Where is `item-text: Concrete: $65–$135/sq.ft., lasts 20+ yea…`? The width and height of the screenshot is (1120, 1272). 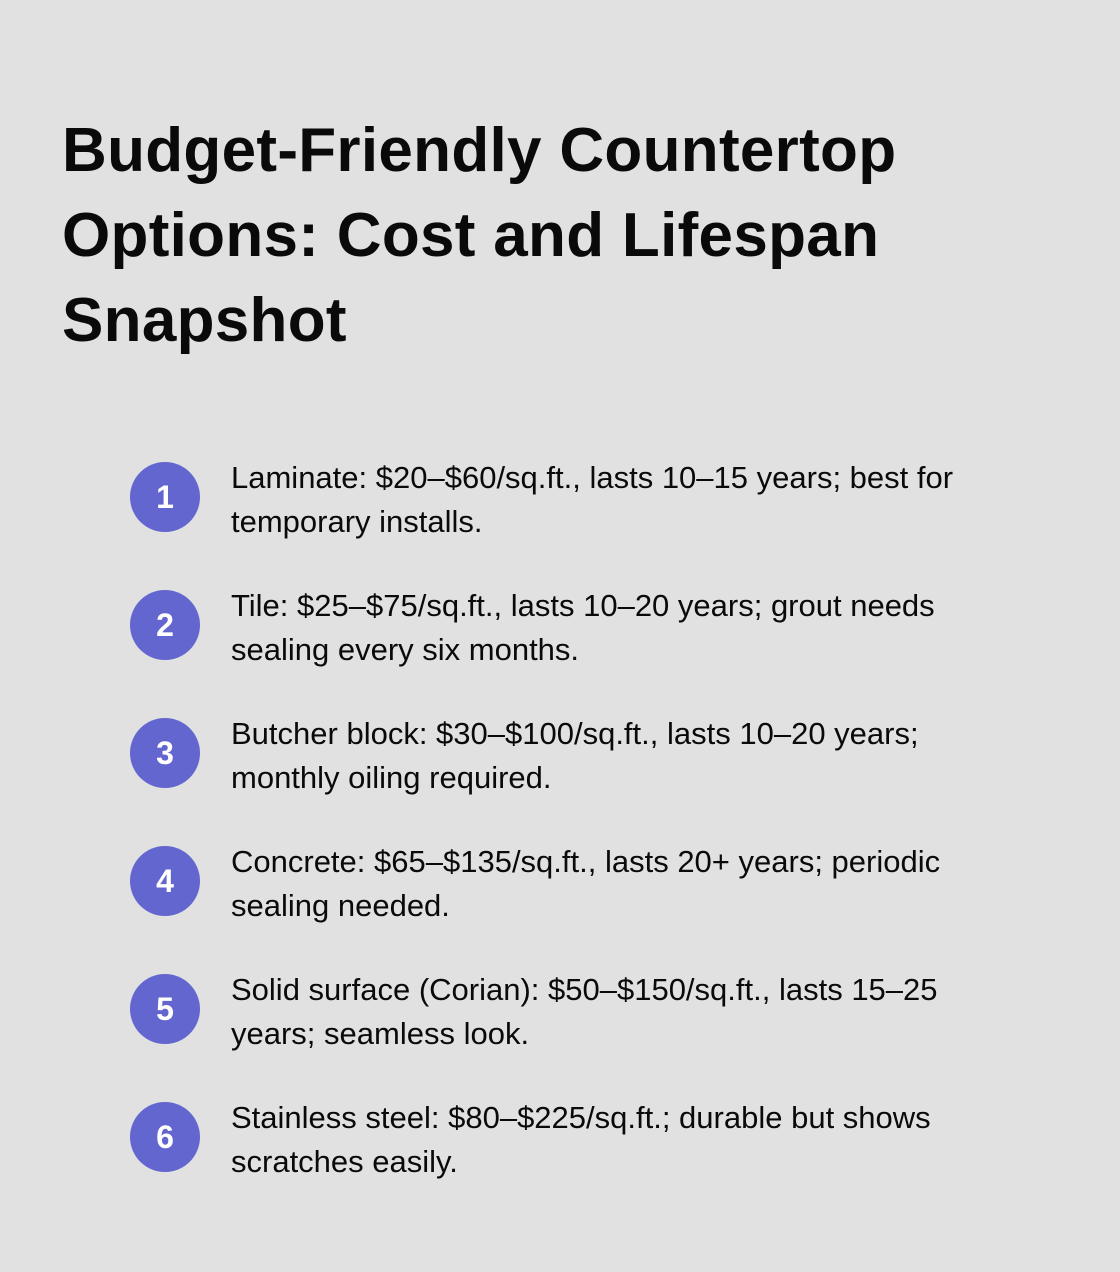
item-text: Concrete: $65–$135/sq.ft., lasts 20+ yea… is located at coordinates (586, 883).